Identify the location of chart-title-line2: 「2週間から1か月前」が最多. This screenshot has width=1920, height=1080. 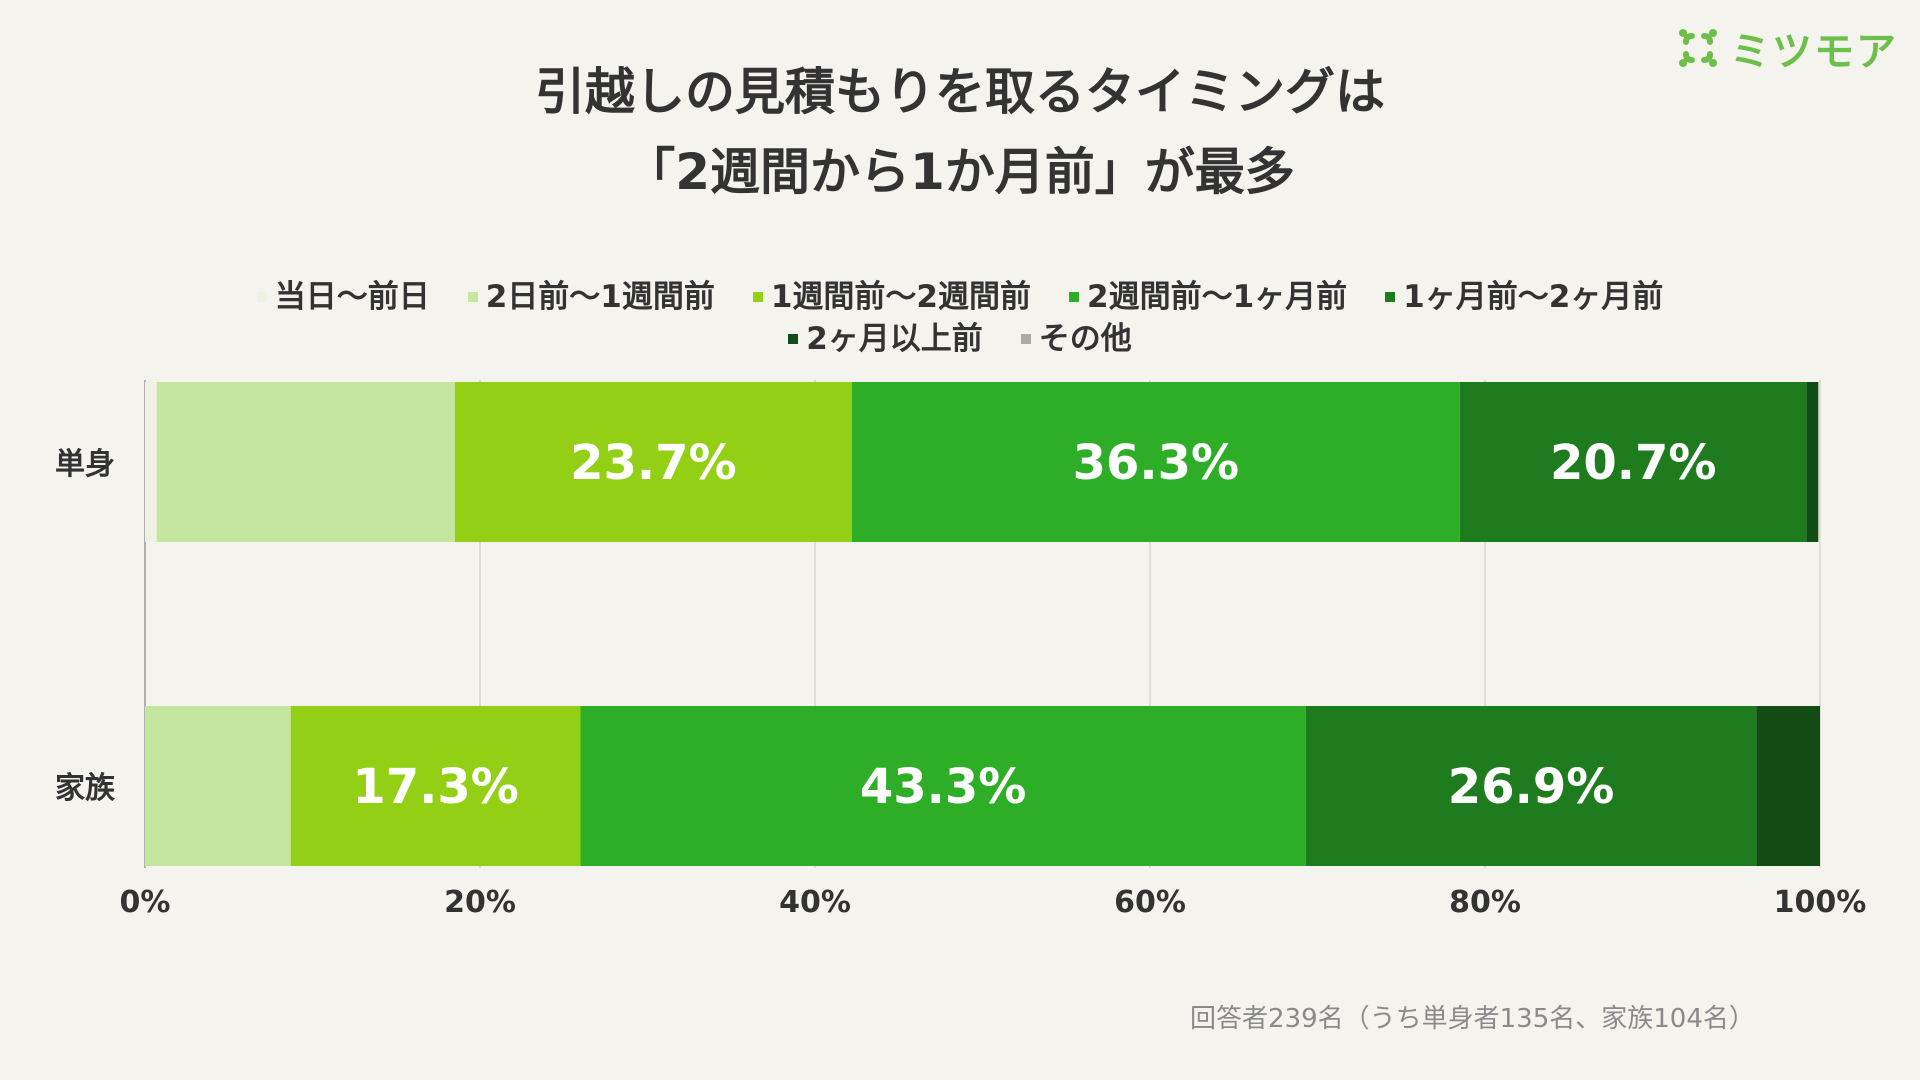
(960, 172).